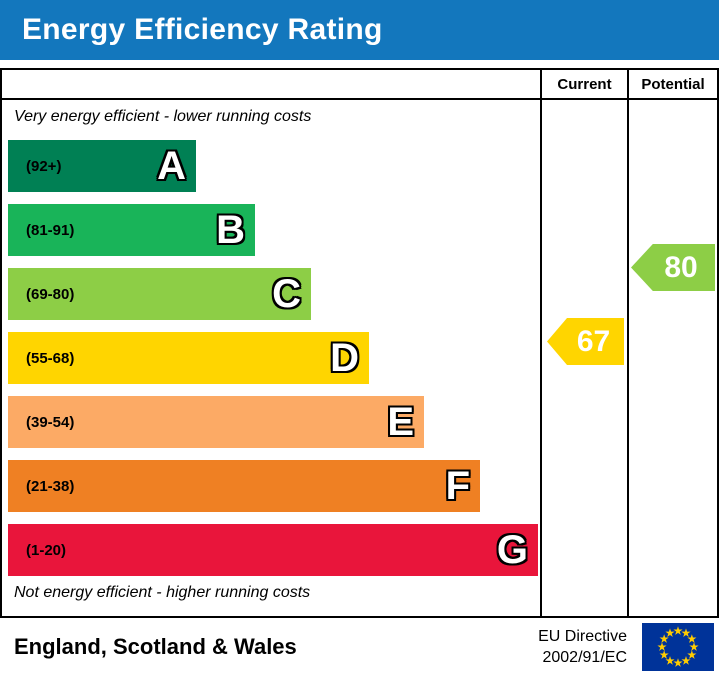 The height and width of the screenshot is (675, 719). I want to click on band-d-letter: D, so click(344, 358).